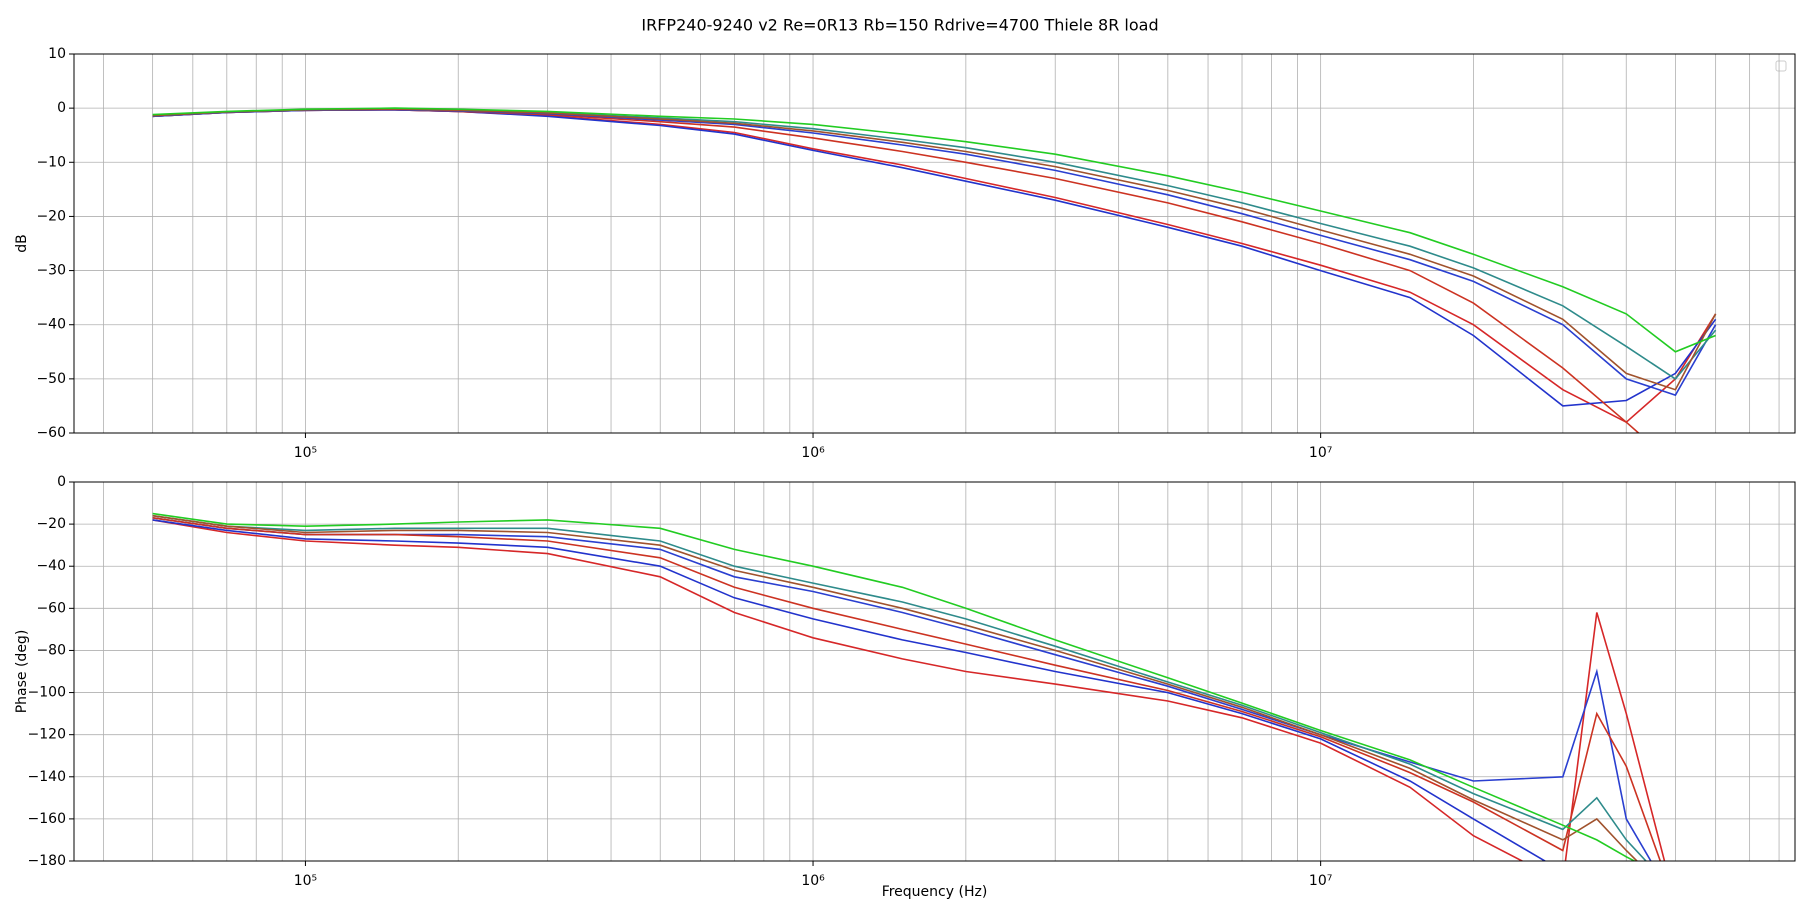  What do you see at coordinates (47, 819) in the screenshot?
I see `y-tick-label: −160` at bounding box center [47, 819].